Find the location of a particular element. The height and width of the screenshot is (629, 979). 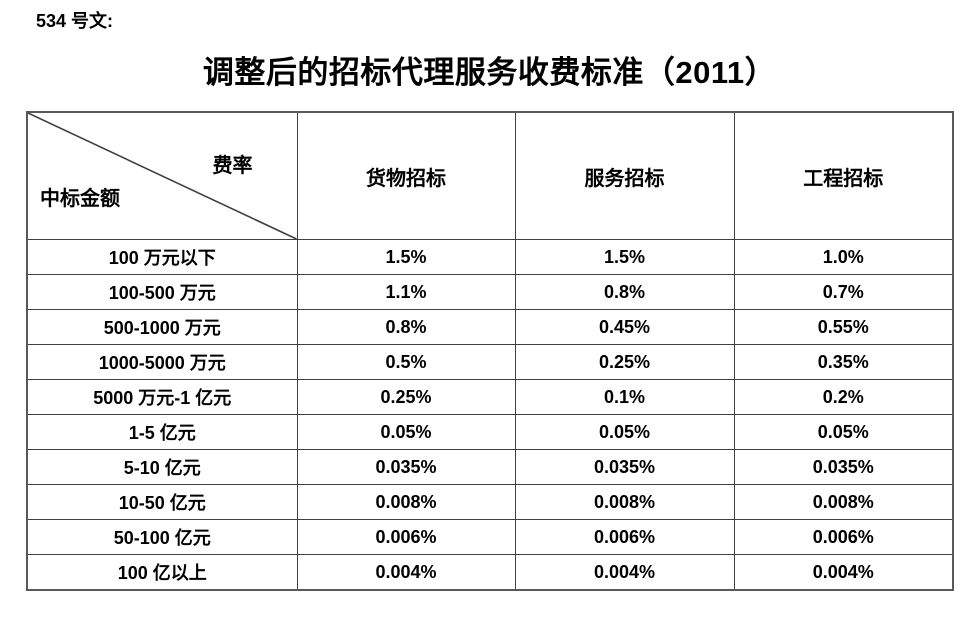

rate-cell: 1.0% is located at coordinates (843, 257).